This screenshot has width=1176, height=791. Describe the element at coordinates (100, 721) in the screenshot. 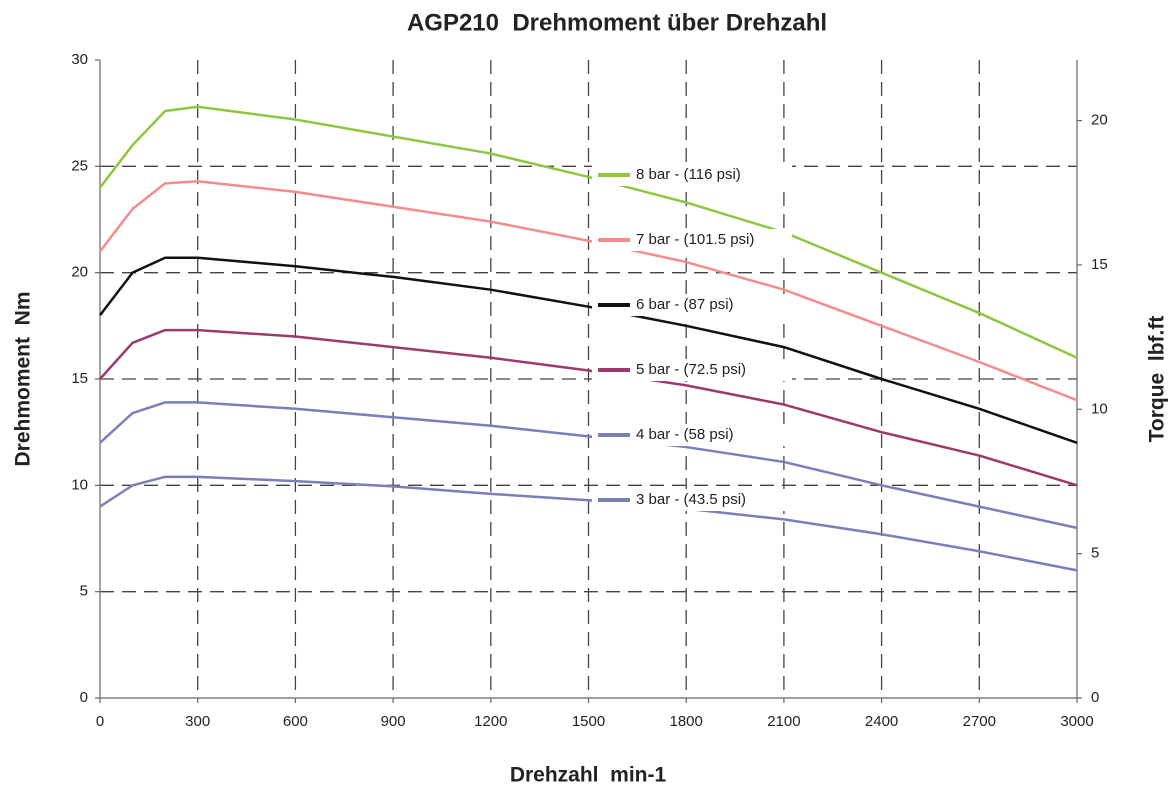

I see `x-tick-label: 0` at that location.